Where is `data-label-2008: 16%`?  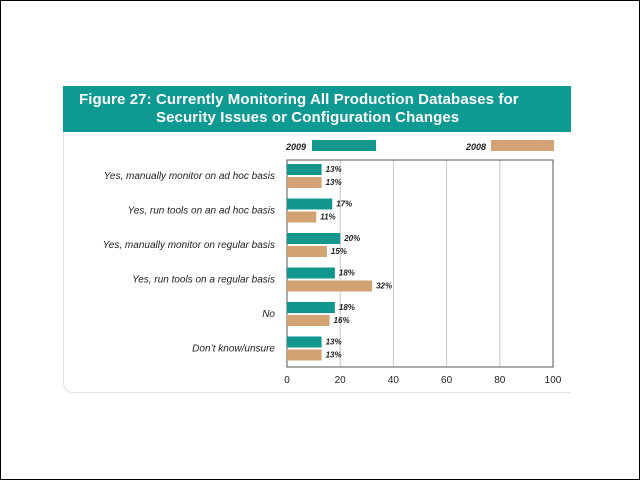 data-label-2008: 16% is located at coordinates (342, 320).